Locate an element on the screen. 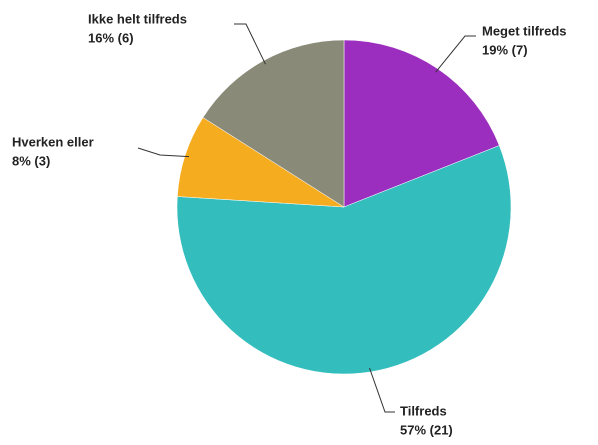  slice-value-label: 57% (21) is located at coordinates (426, 429).